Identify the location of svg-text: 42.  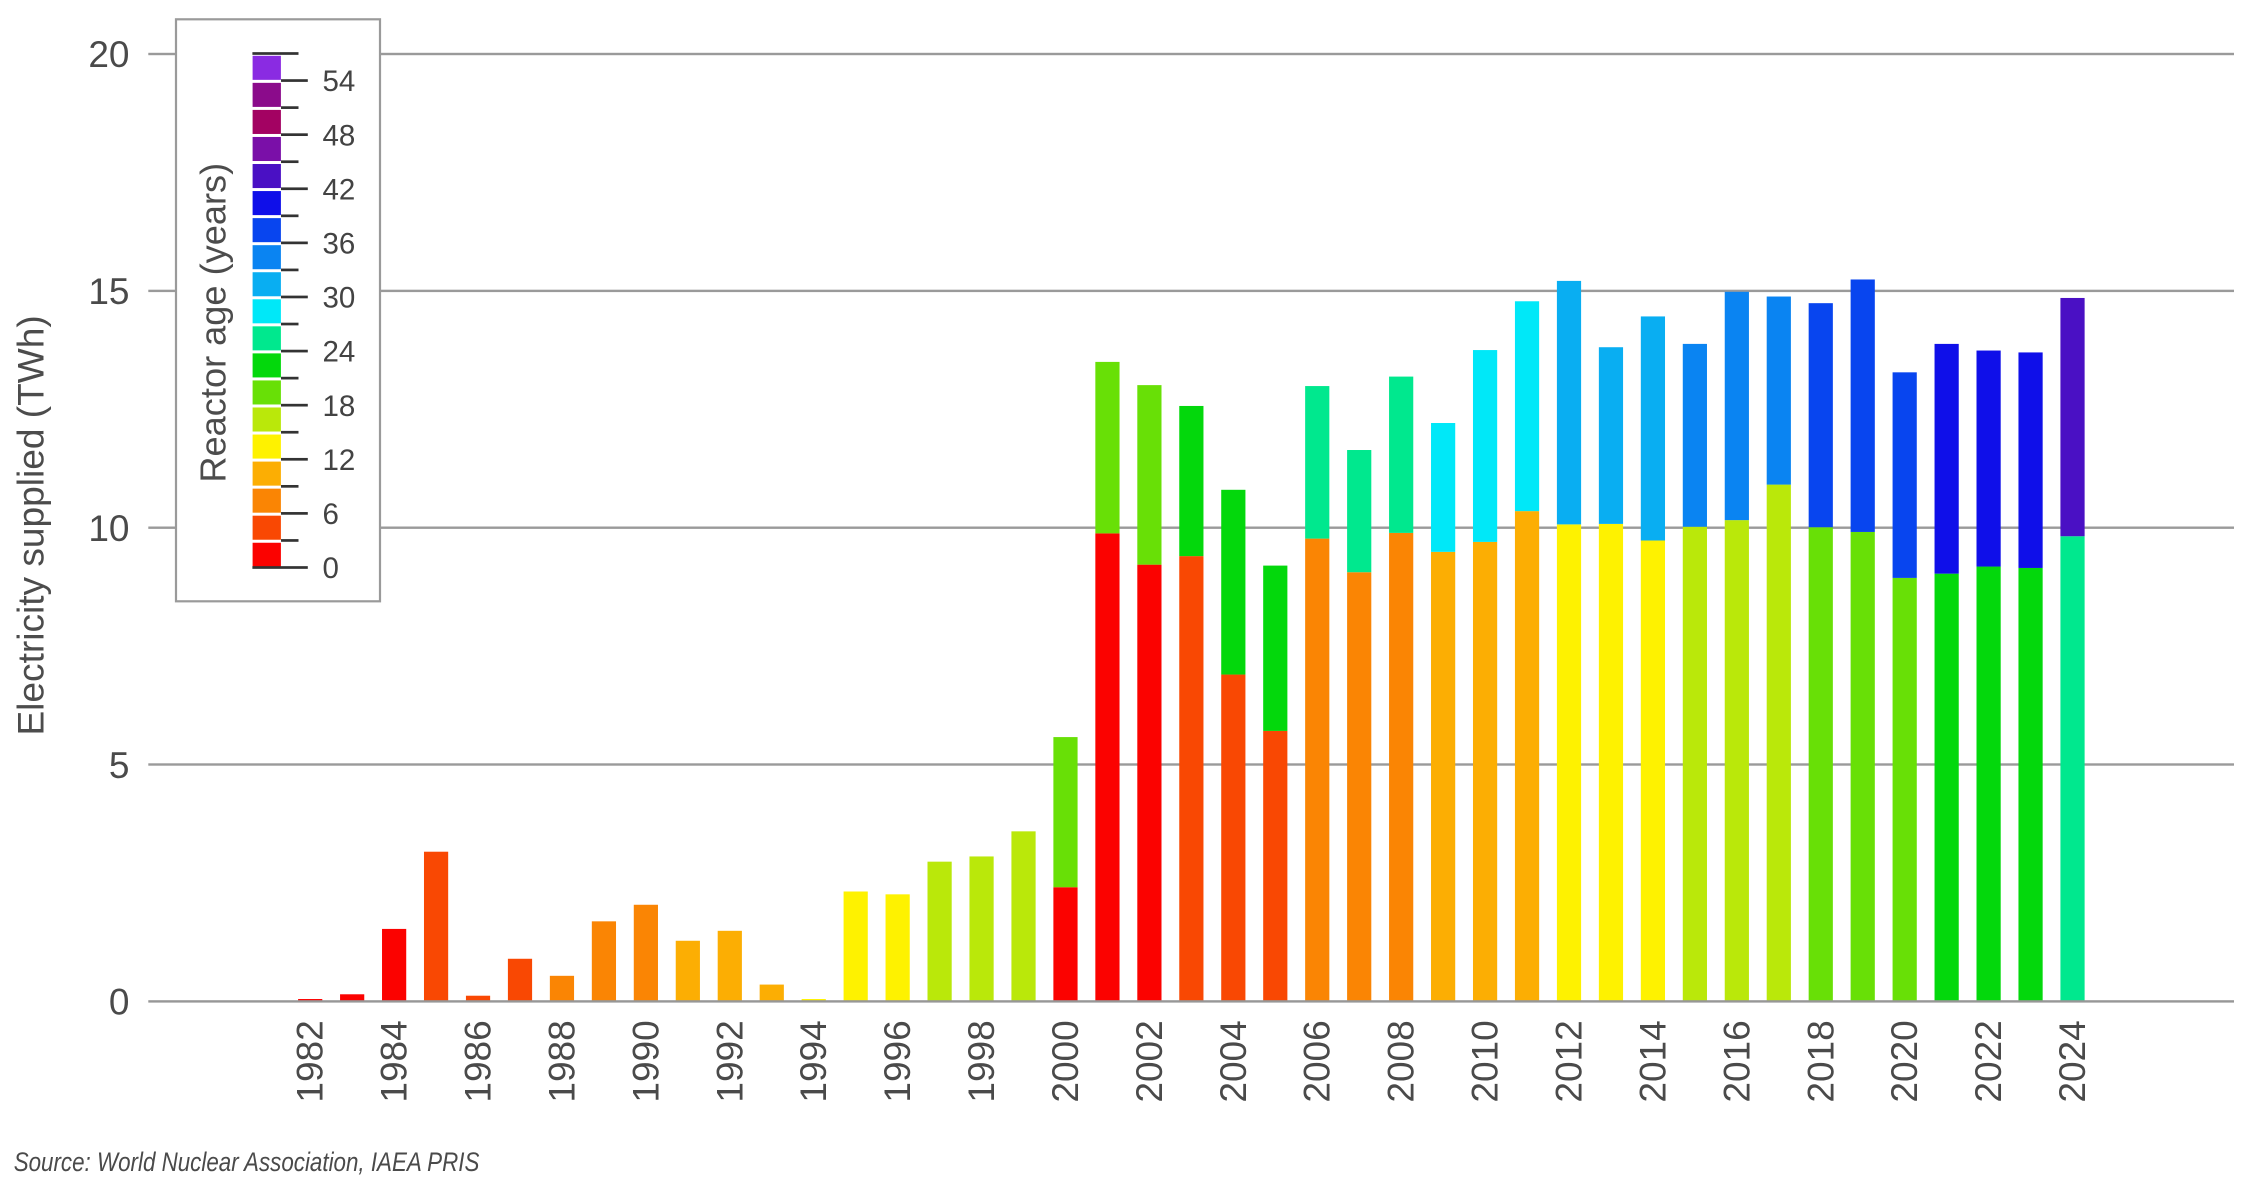
(339, 189).